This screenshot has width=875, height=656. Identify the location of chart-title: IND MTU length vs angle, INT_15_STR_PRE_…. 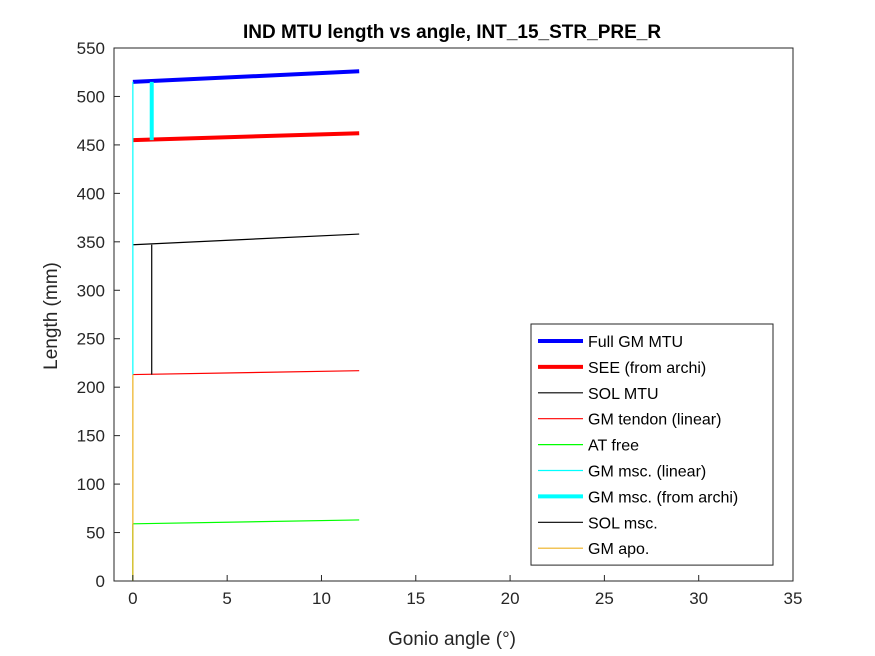
(452, 32).